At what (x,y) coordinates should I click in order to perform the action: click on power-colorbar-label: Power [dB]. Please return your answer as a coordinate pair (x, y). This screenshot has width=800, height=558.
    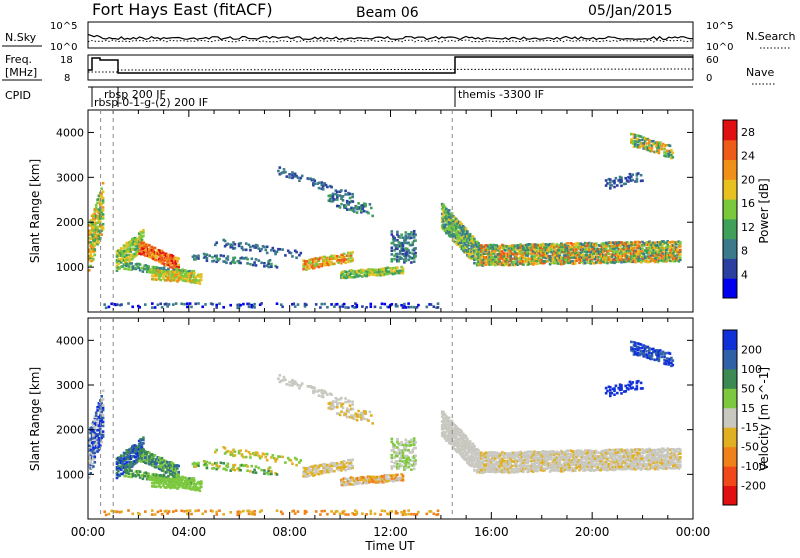
    Looking at the image, I should click on (764, 210).